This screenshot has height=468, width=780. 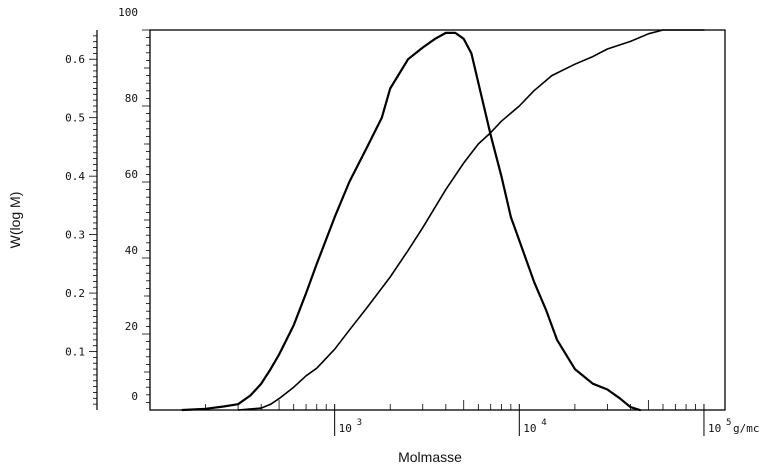 What do you see at coordinates (430, 457) in the screenshot?
I see `x-axis-title: Molmasse` at bounding box center [430, 457].